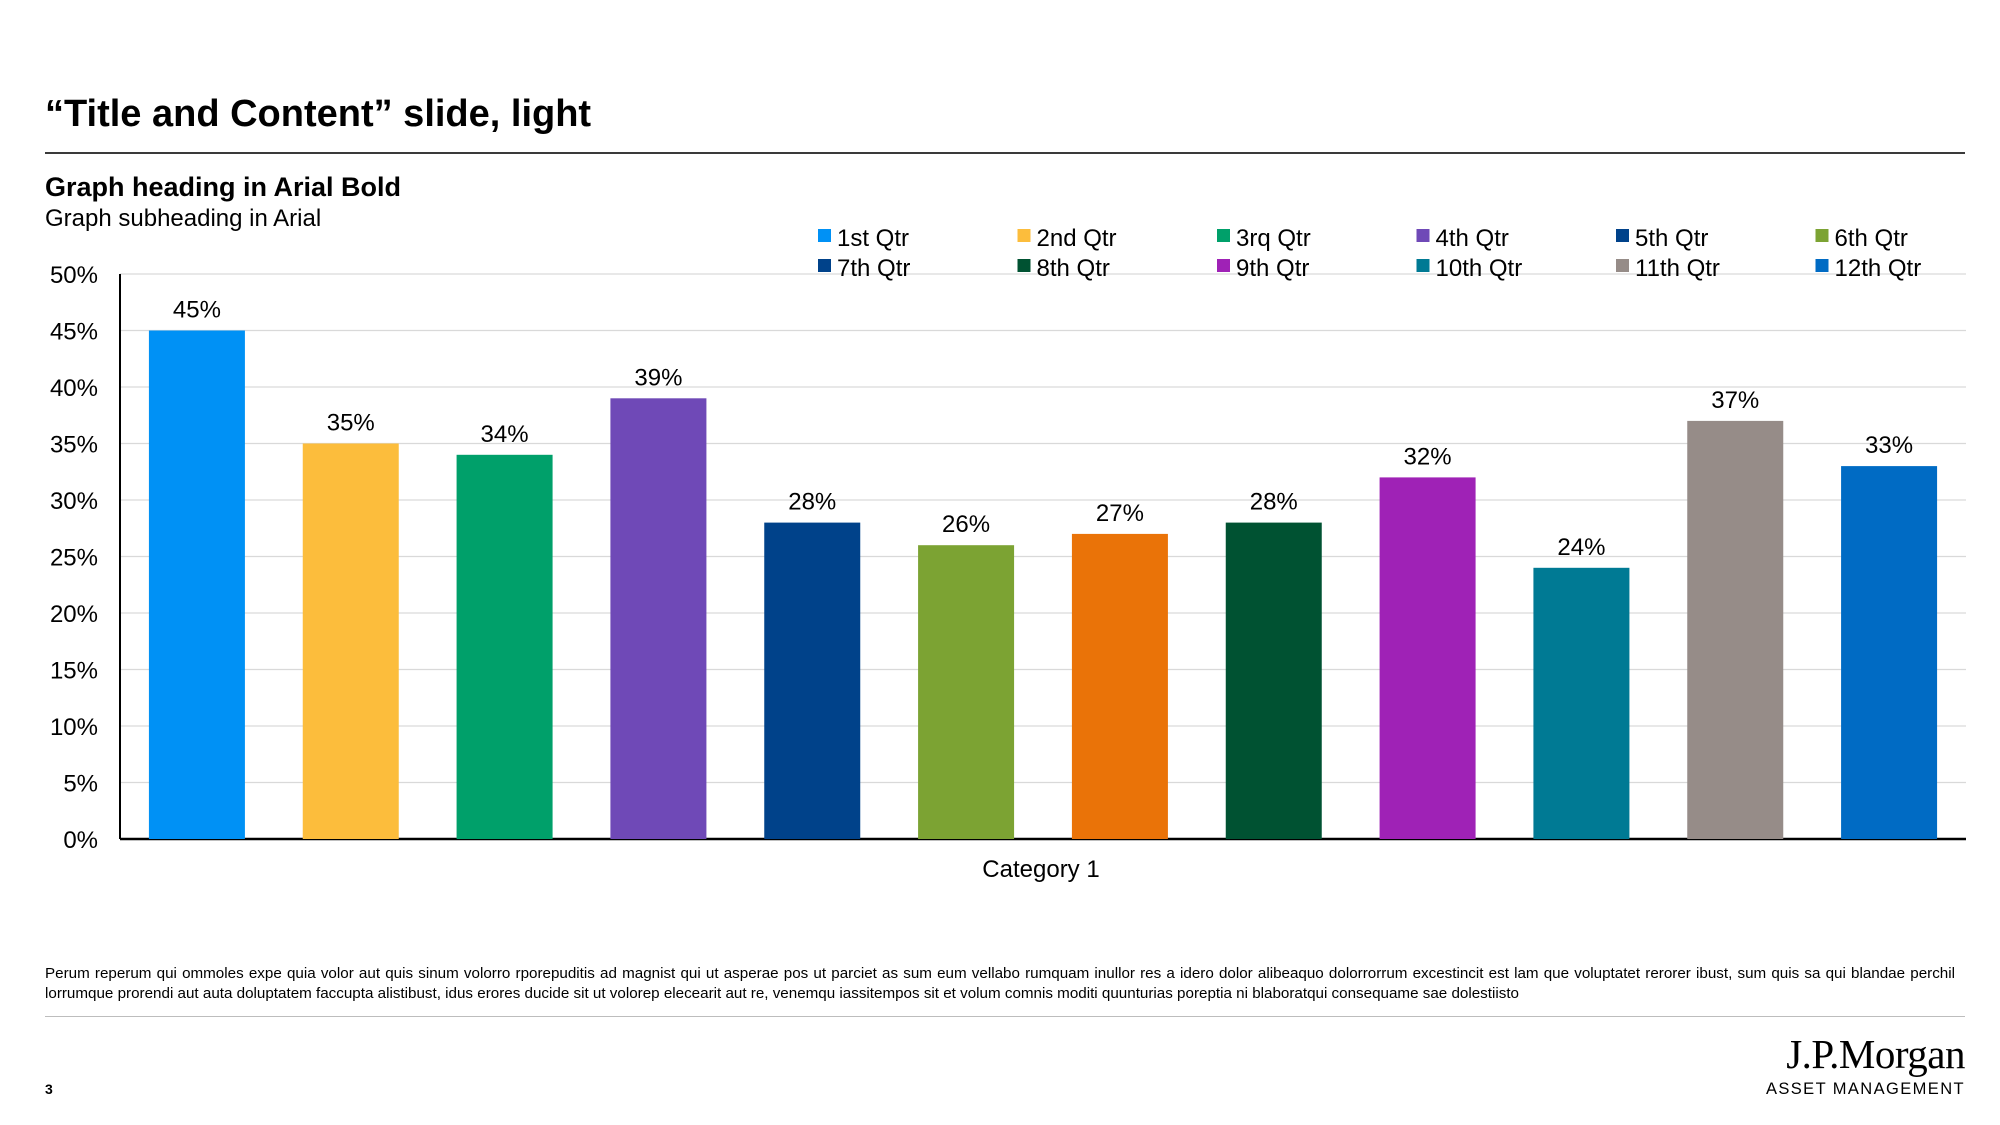  I want to click on y-tick-label: 50%, so click(74, 275).